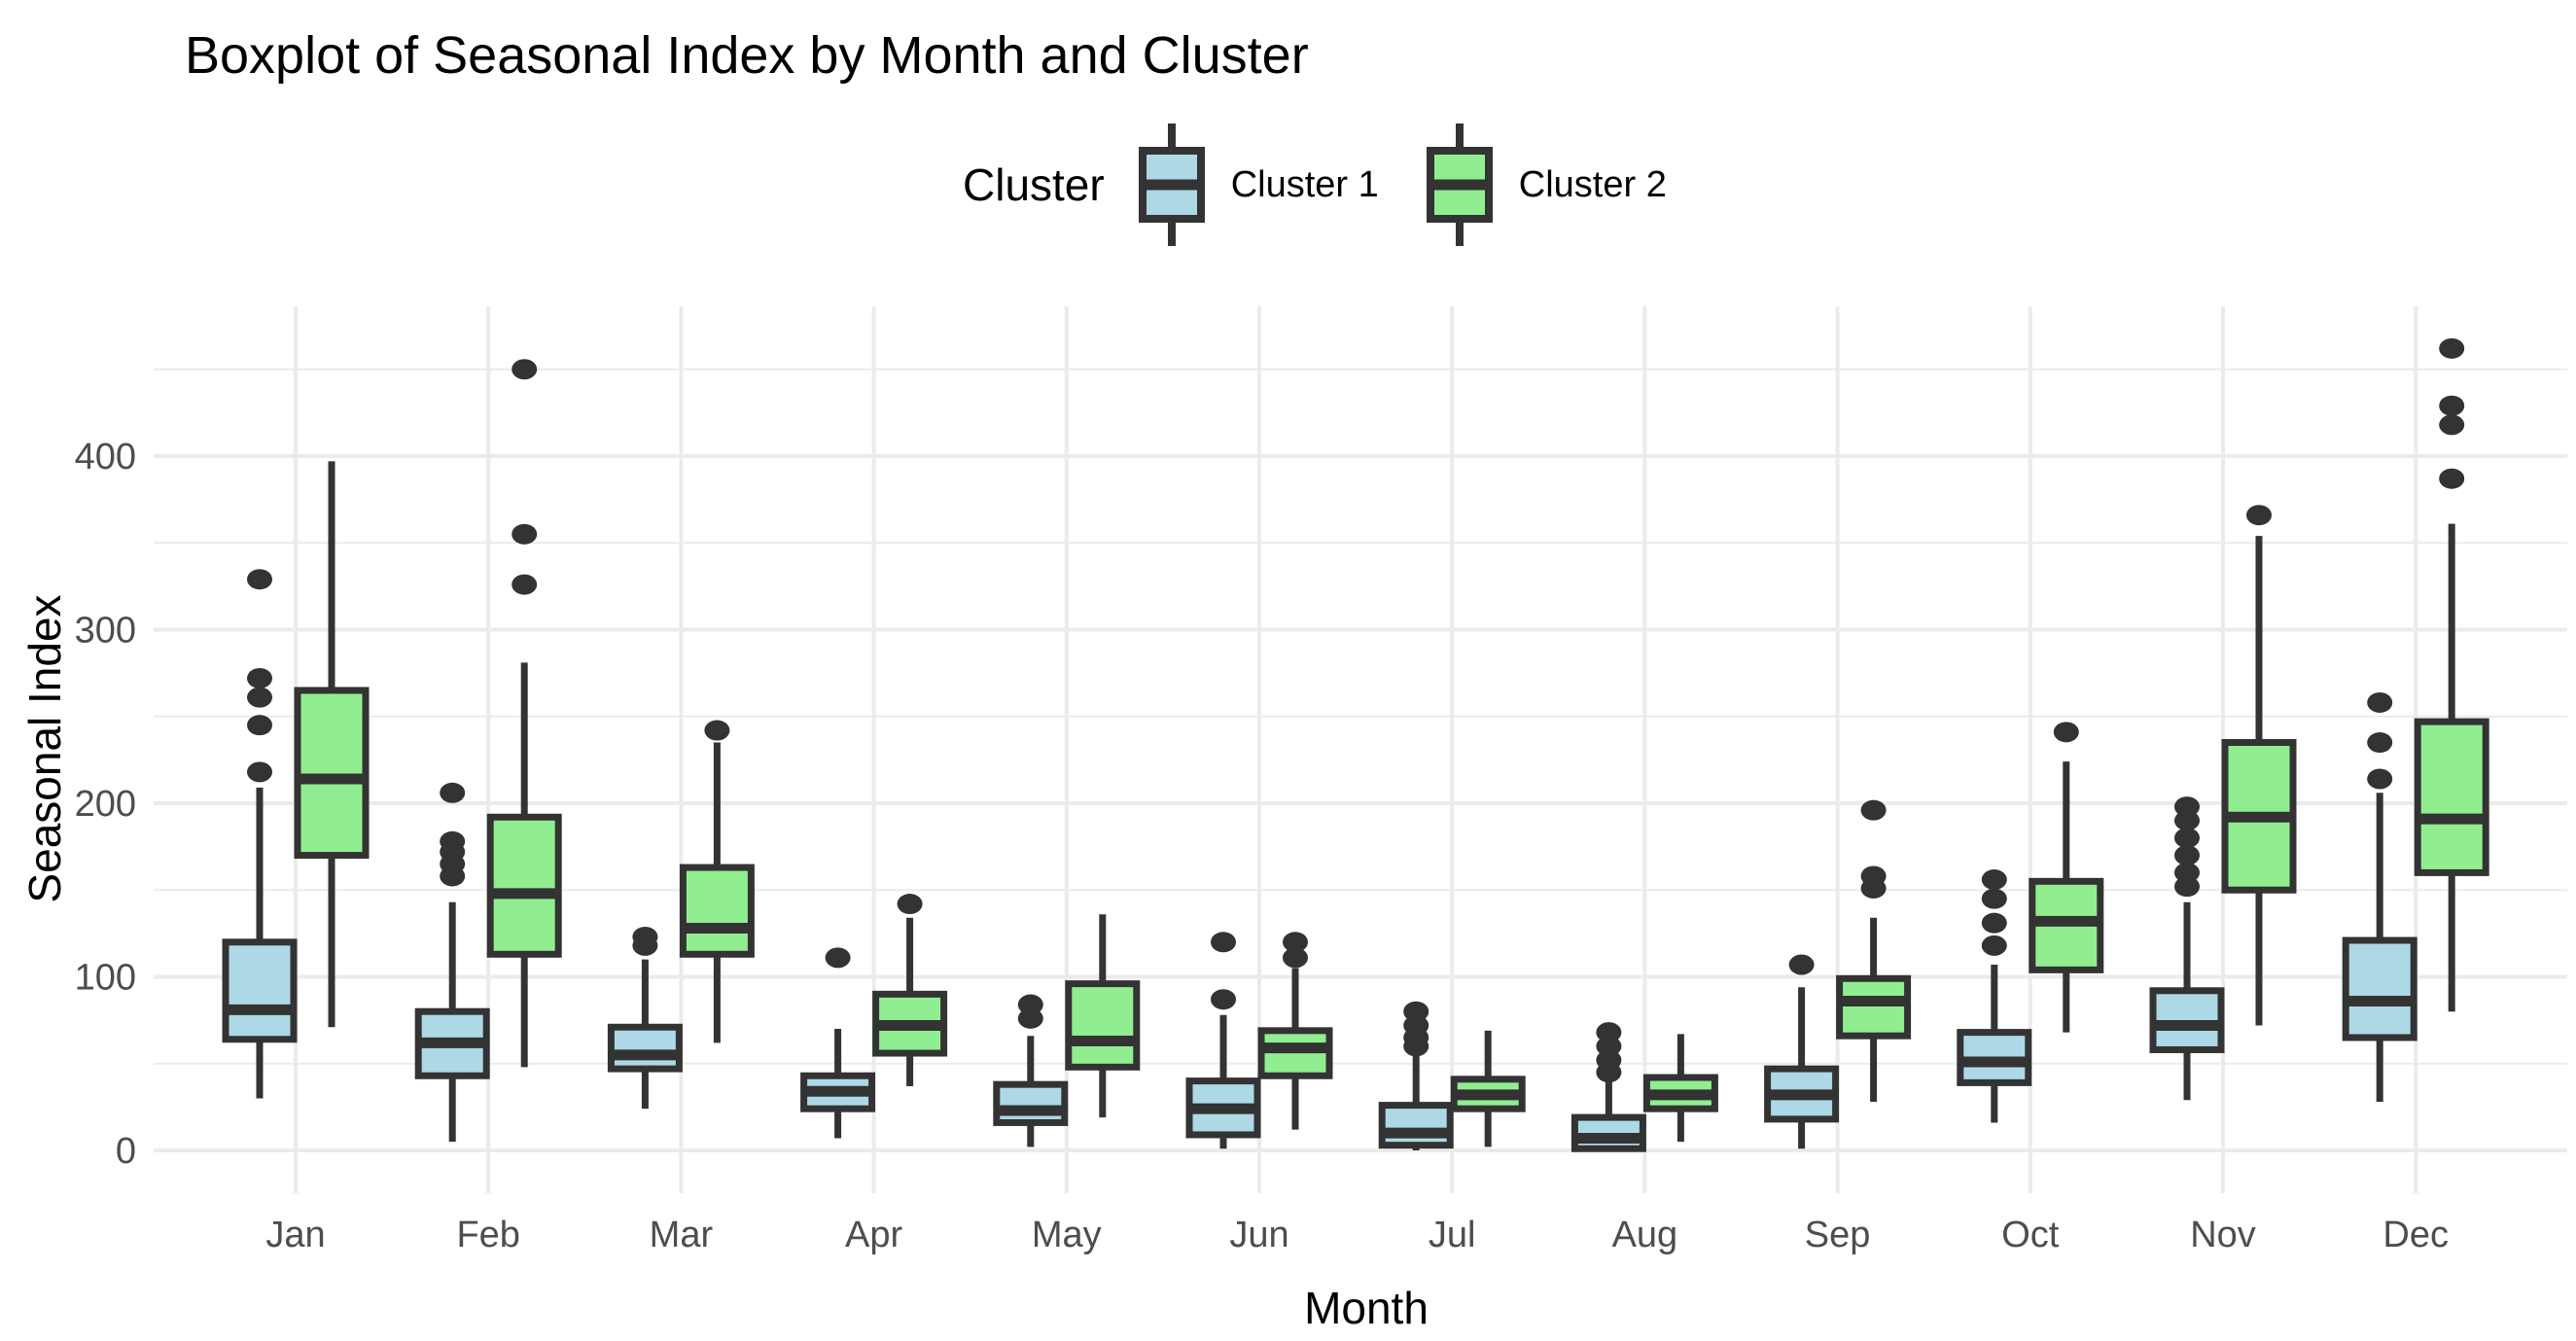 This screenshot has height=1341, width=2576. I want to click on box-cluster2-jan, so click(332, 773).